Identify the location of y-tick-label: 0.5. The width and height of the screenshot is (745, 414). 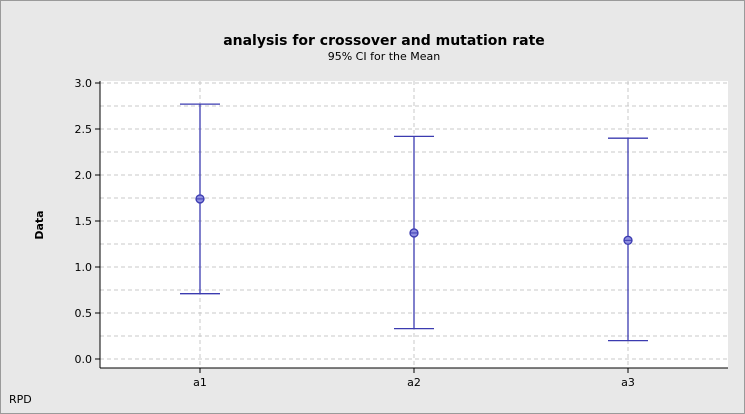
(84, 313).